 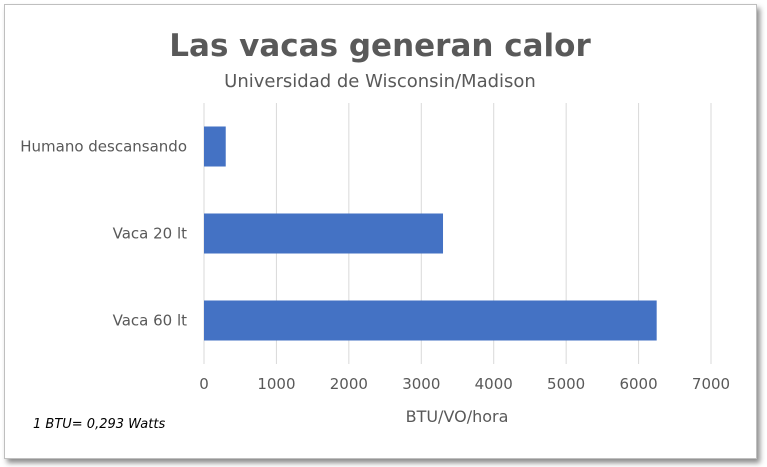 I want to click on x-tick-labels: 0 1000 2000 3000 4000 5000 6000 7000, so click(x=464, y=384).